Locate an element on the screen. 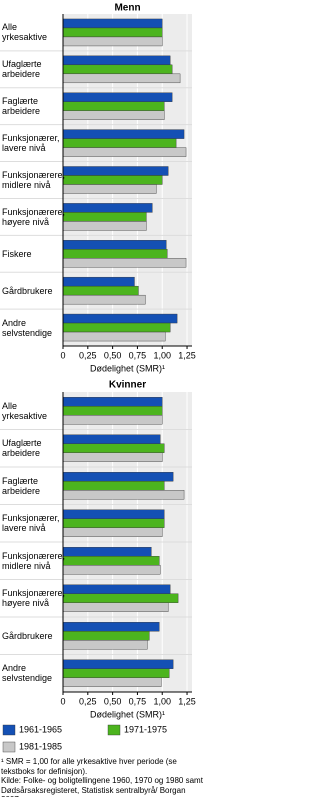 The height and width of the screenshot is (797, 320). legend-label: 1961-1965 is located at coordinates (40, 729).